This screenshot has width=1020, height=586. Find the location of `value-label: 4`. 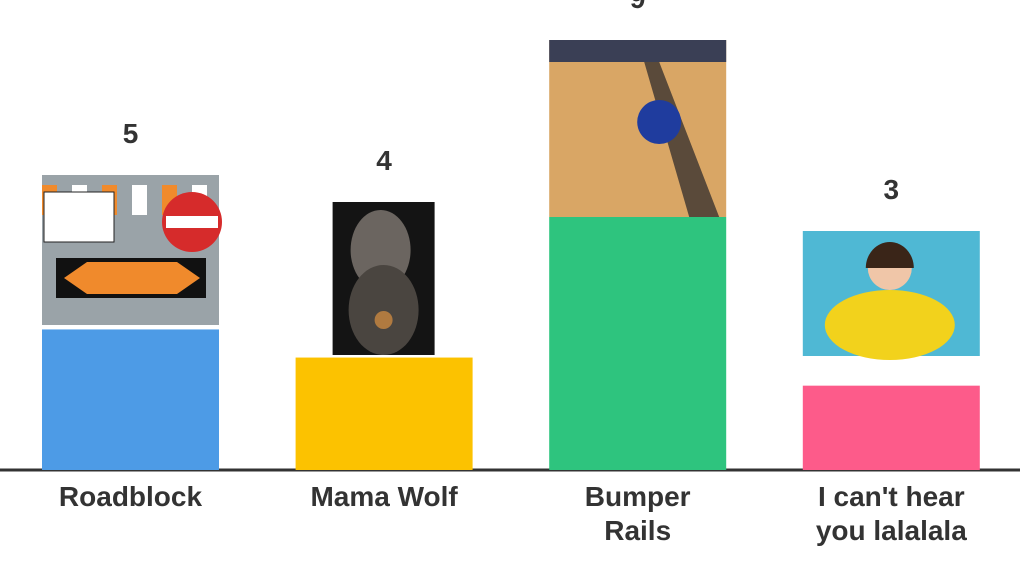

value-label: 4 is located at coordinates (384, 160).